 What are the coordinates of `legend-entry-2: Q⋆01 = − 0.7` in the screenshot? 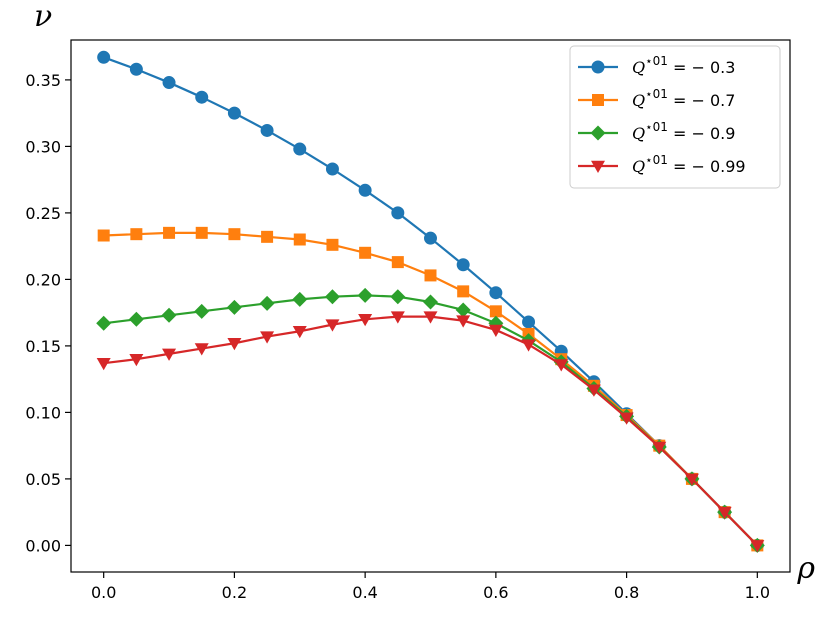 It's located at (656, 98).